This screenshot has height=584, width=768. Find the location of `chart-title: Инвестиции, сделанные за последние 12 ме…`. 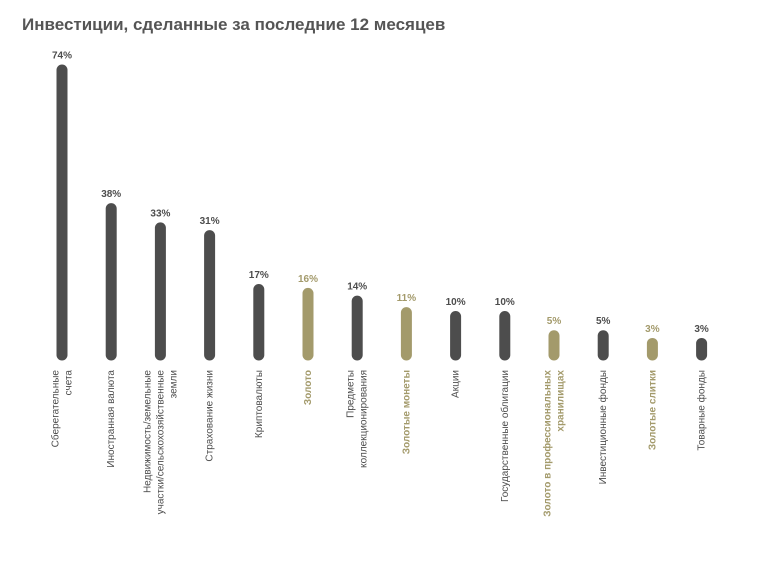

chart-title: Инвестиции, сделанные за последние 12 ме… is located at coordinates (233, 24).